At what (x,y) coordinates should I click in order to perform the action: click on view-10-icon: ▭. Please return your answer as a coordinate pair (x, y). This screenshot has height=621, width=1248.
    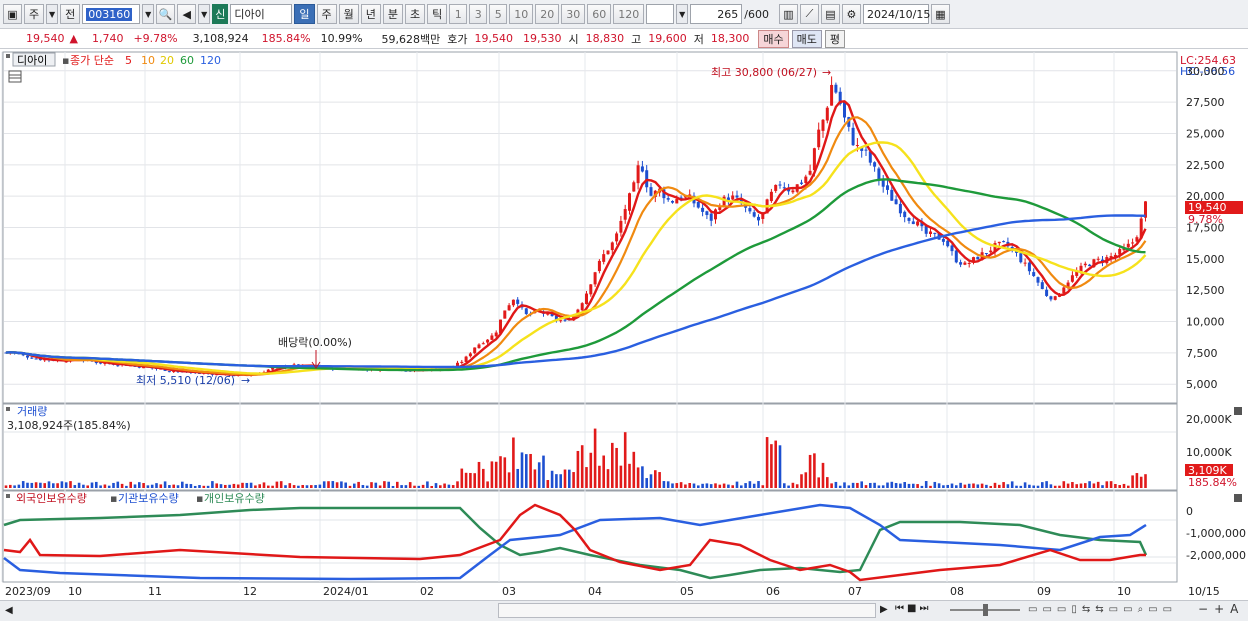
    Looking at the image, I should click on (1153, 609).